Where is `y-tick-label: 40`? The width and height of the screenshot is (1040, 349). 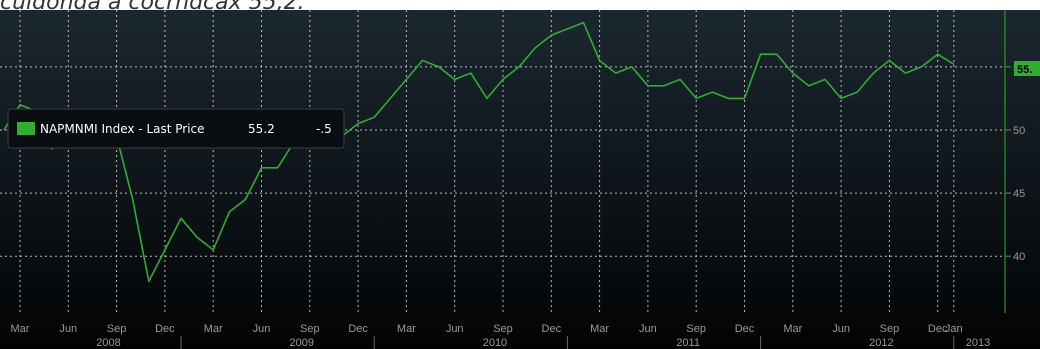 y-tick-label: 40 is located at coordinates (1019, 257).